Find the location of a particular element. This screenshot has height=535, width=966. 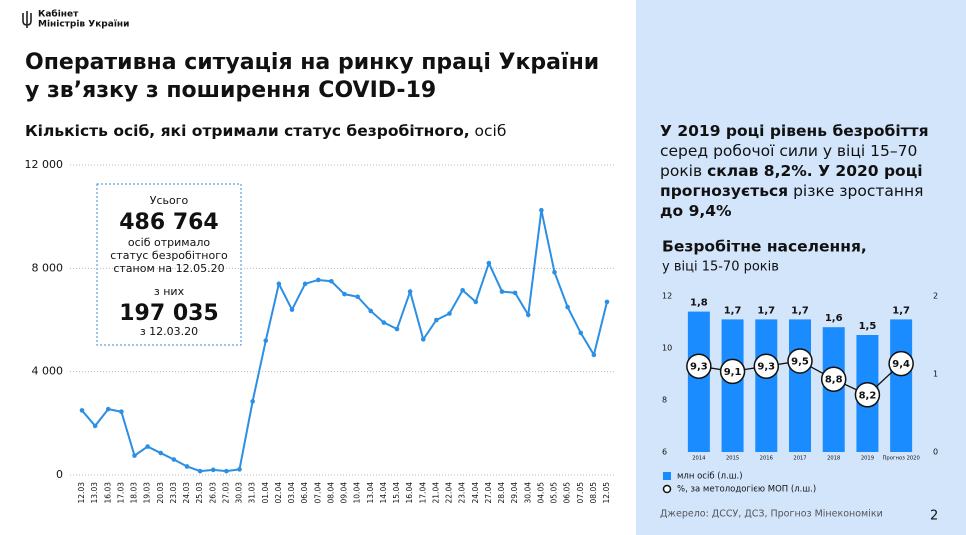

y-tick-label: 6 is located at coordinates (664, 452).